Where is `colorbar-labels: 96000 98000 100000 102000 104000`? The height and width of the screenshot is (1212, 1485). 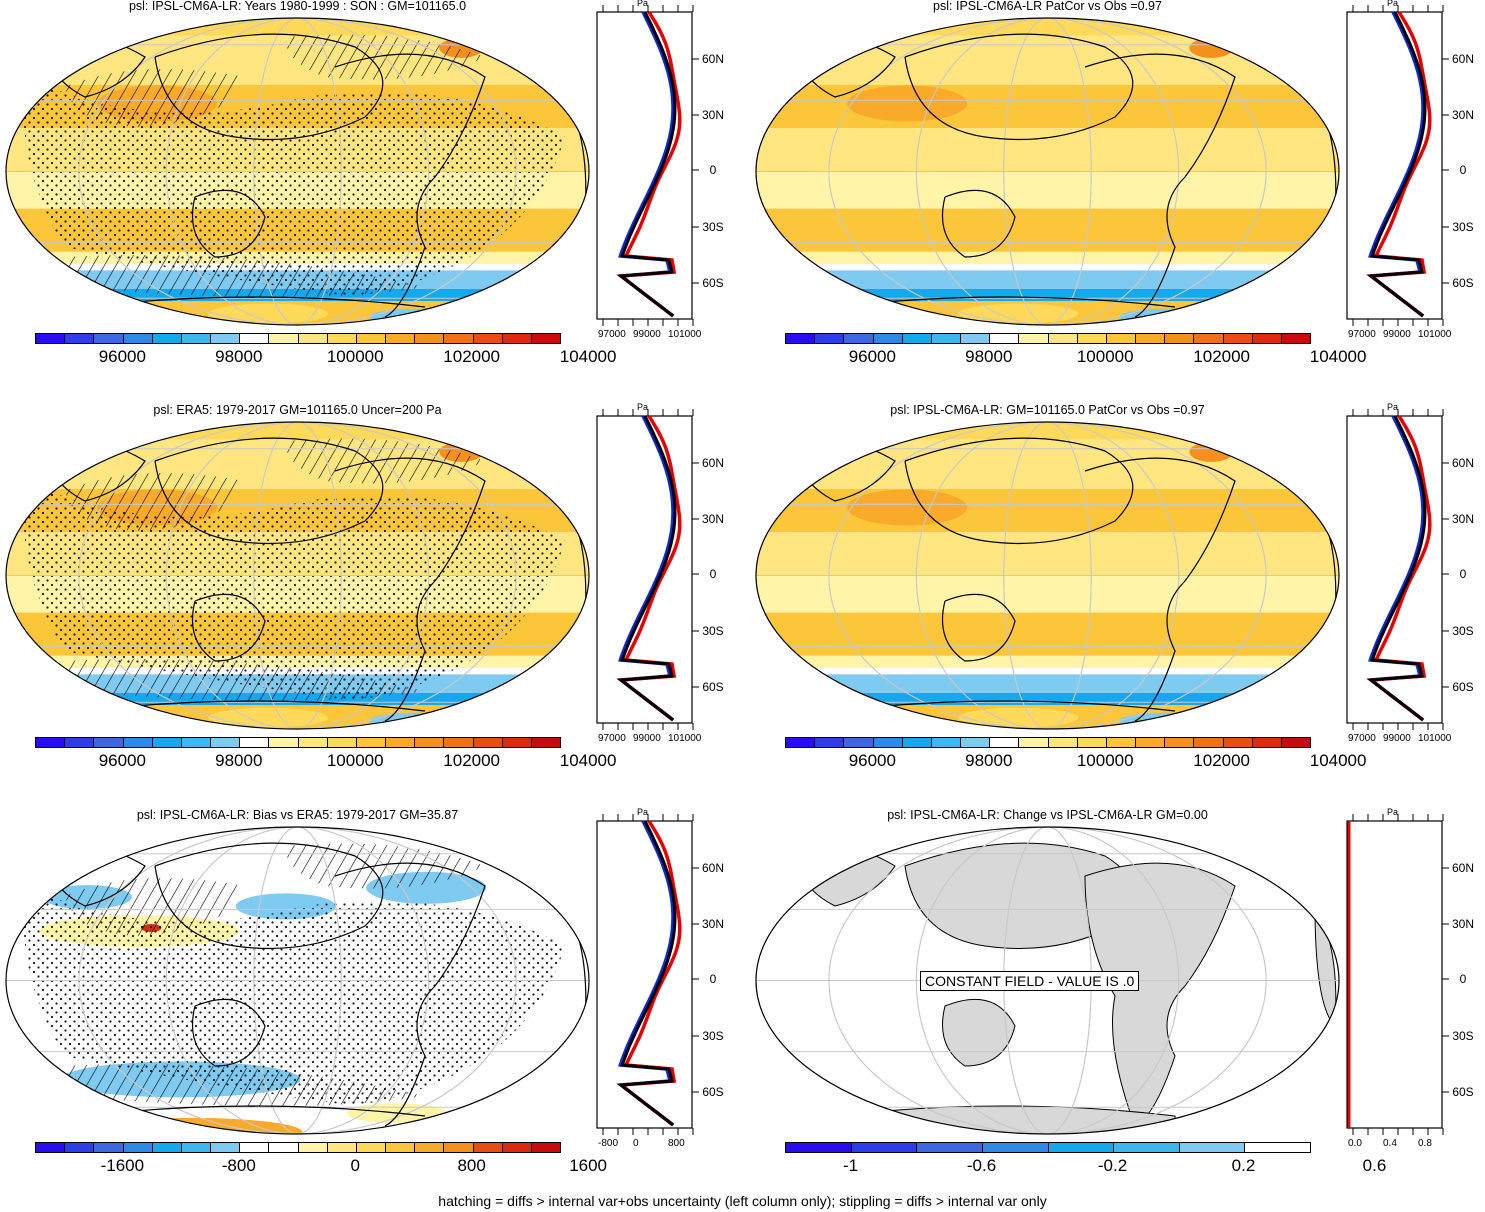 colorbar-labels: 96000 98000 100000 102000 104000 is located at coordinates (326, 357).